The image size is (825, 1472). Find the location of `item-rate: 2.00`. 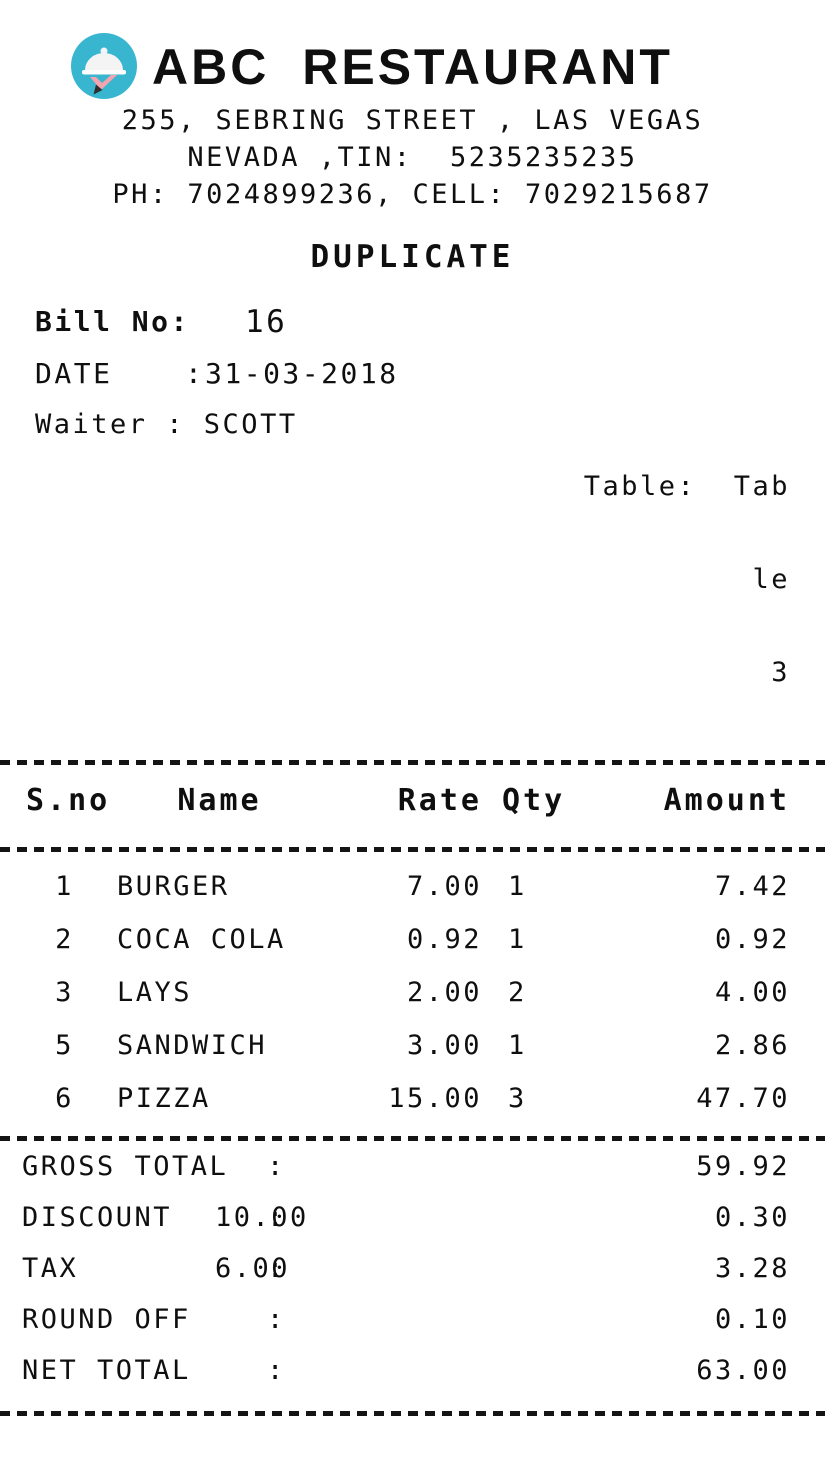

item-rate: 2.00 is located at coordinates (444, 992).